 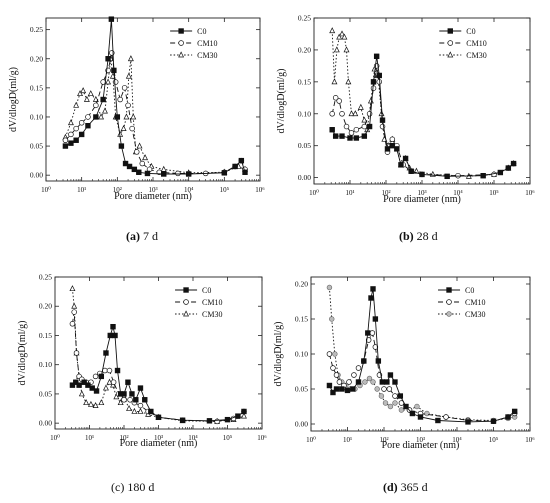 I want to click on x-tick-label: 10⁰, so click(x=46, y=190).